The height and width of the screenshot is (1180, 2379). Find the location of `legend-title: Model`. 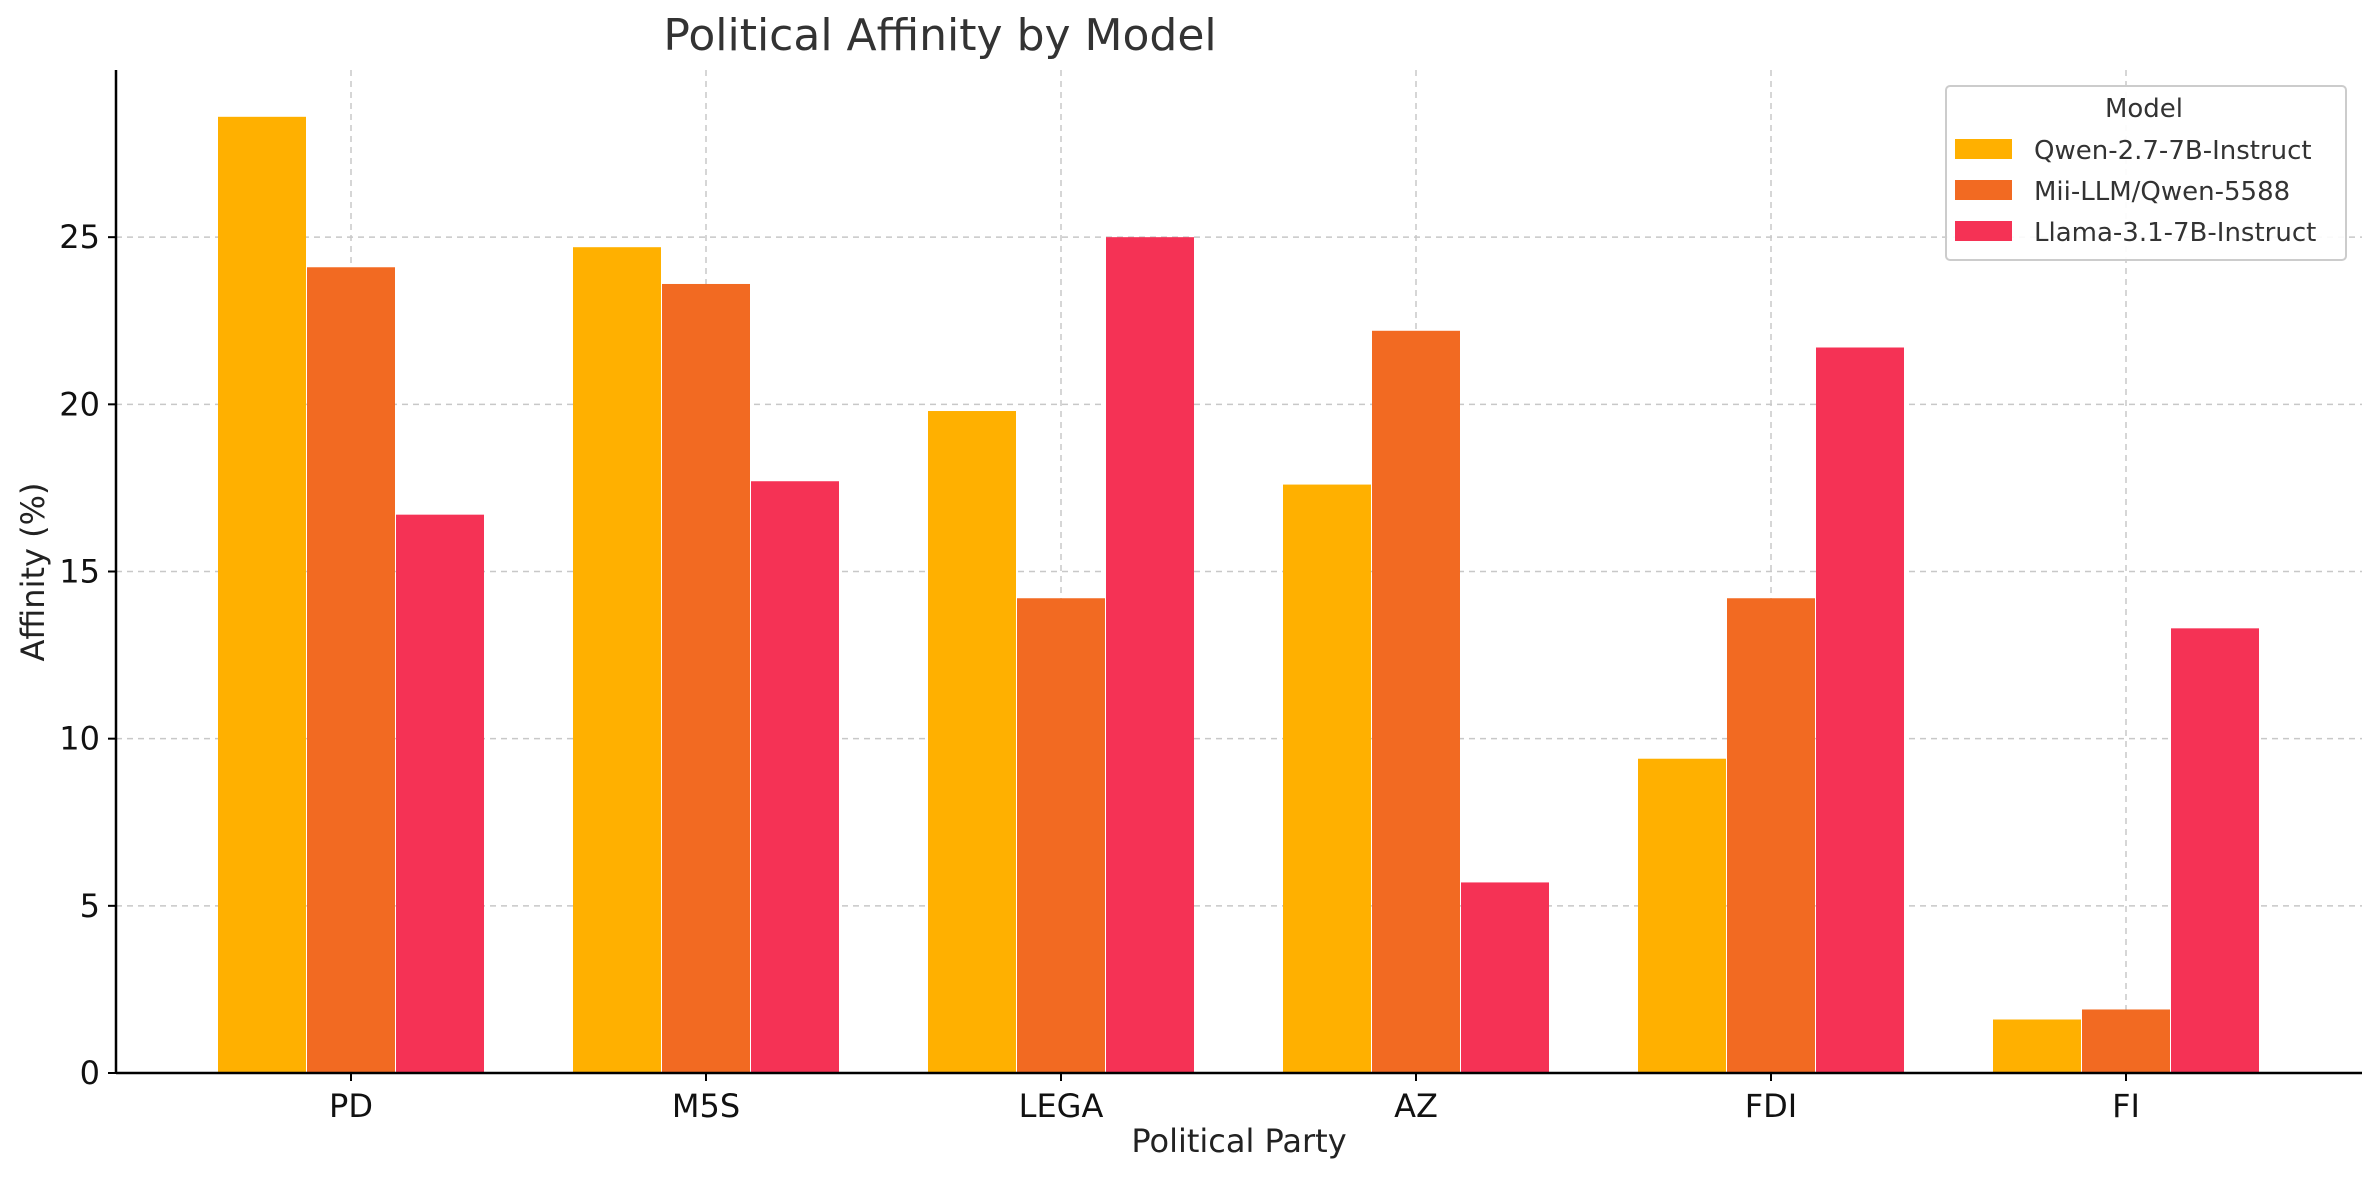

legend-title: Model is located at coordinates (2144, 109).